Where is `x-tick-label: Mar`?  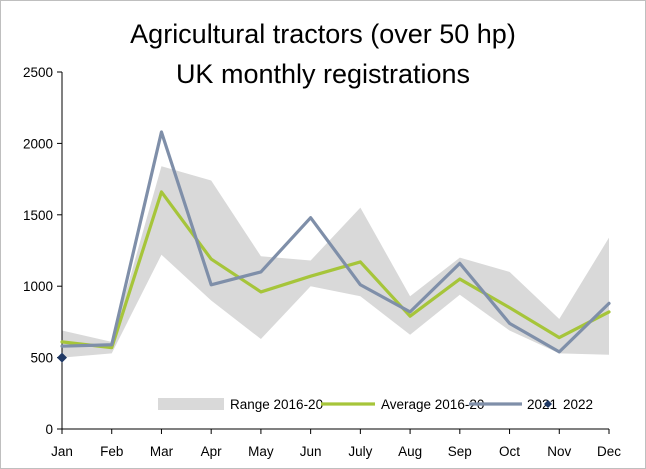 x-tick-label: Mar is located at coordinates (162, 451).